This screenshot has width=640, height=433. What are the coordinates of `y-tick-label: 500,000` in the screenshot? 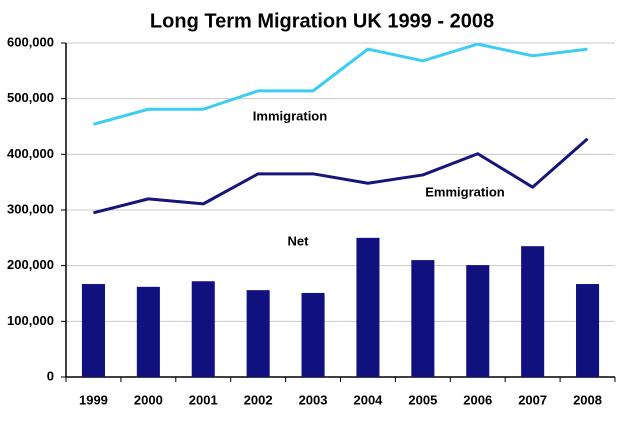 It's located at (30, 97).